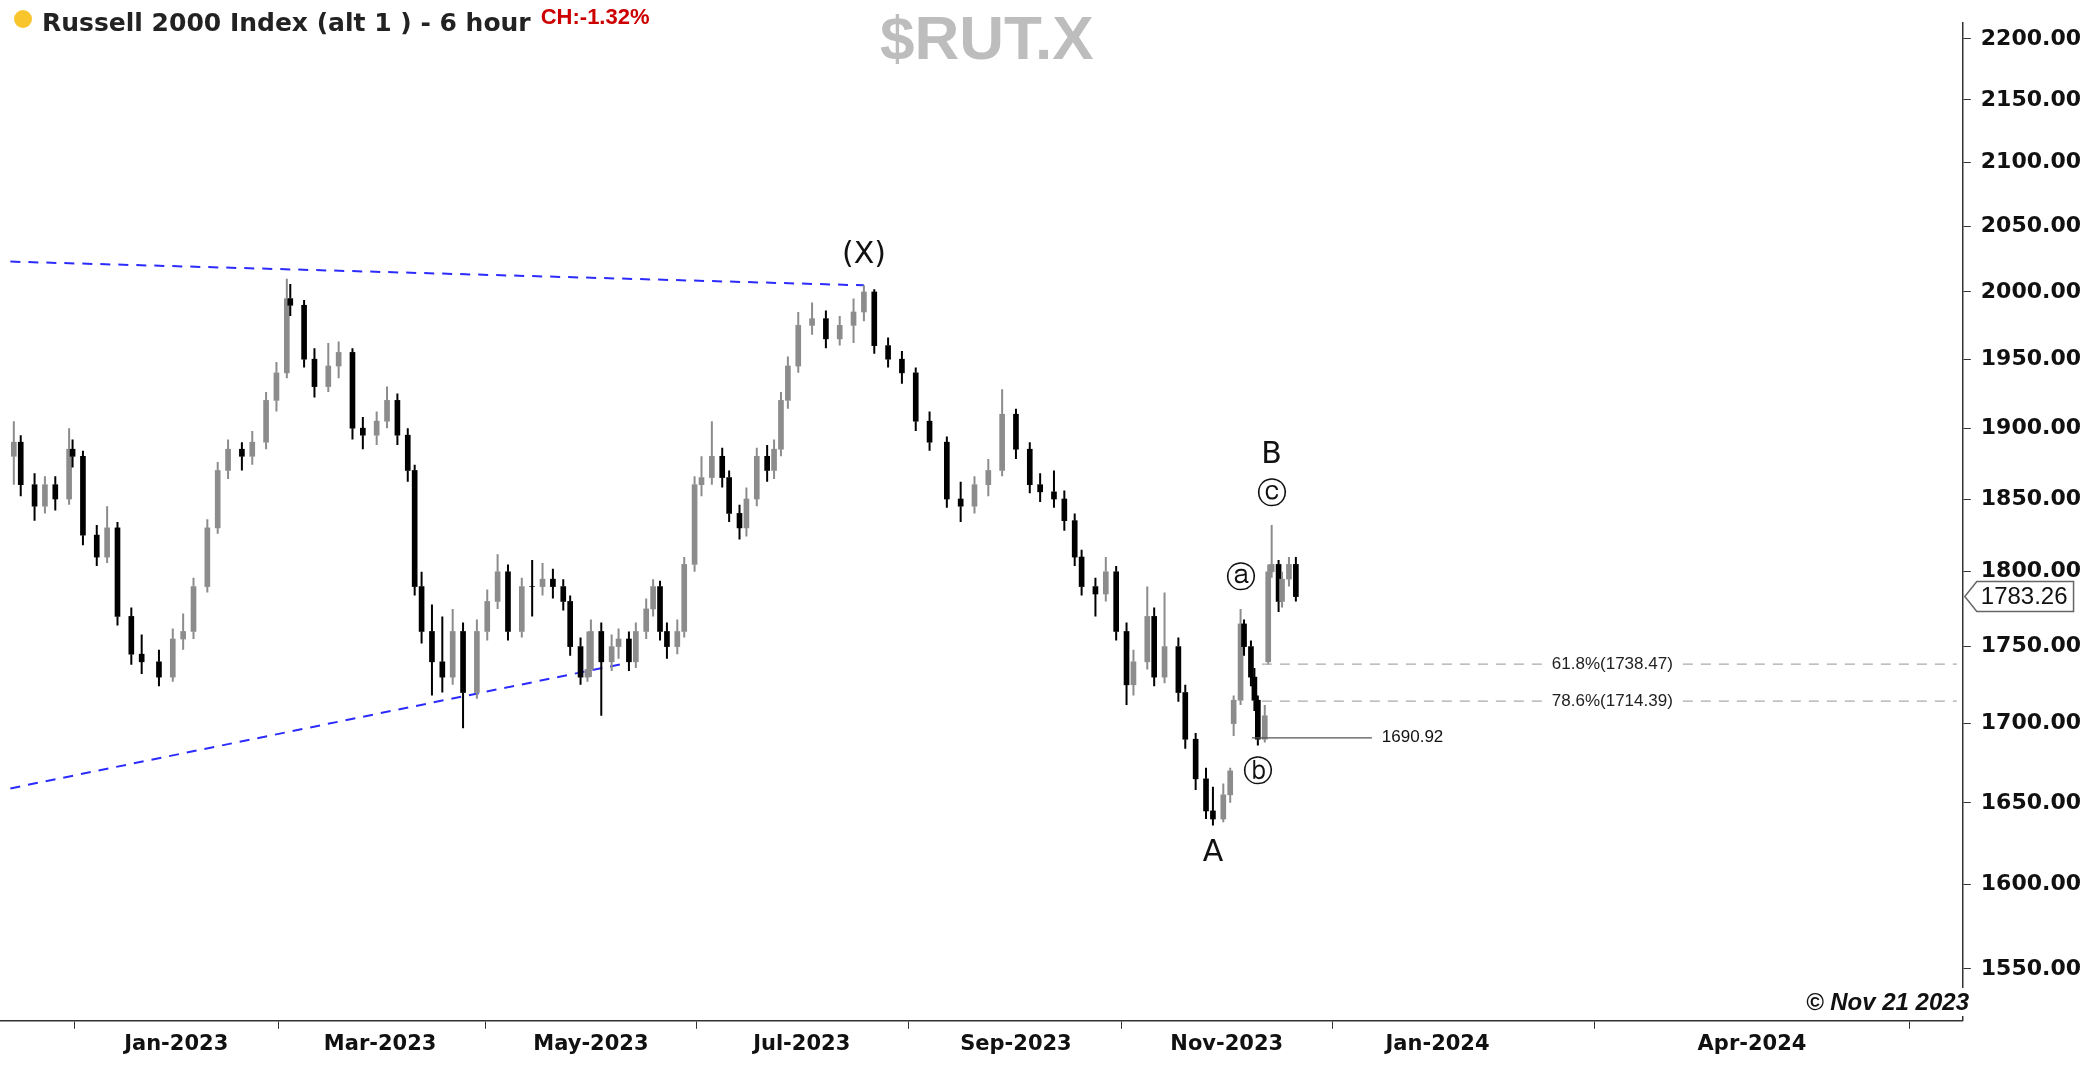  Describe the element at coordinates (1271, 492) in the screenshot. I see `annotation: ⓒ` at that location.